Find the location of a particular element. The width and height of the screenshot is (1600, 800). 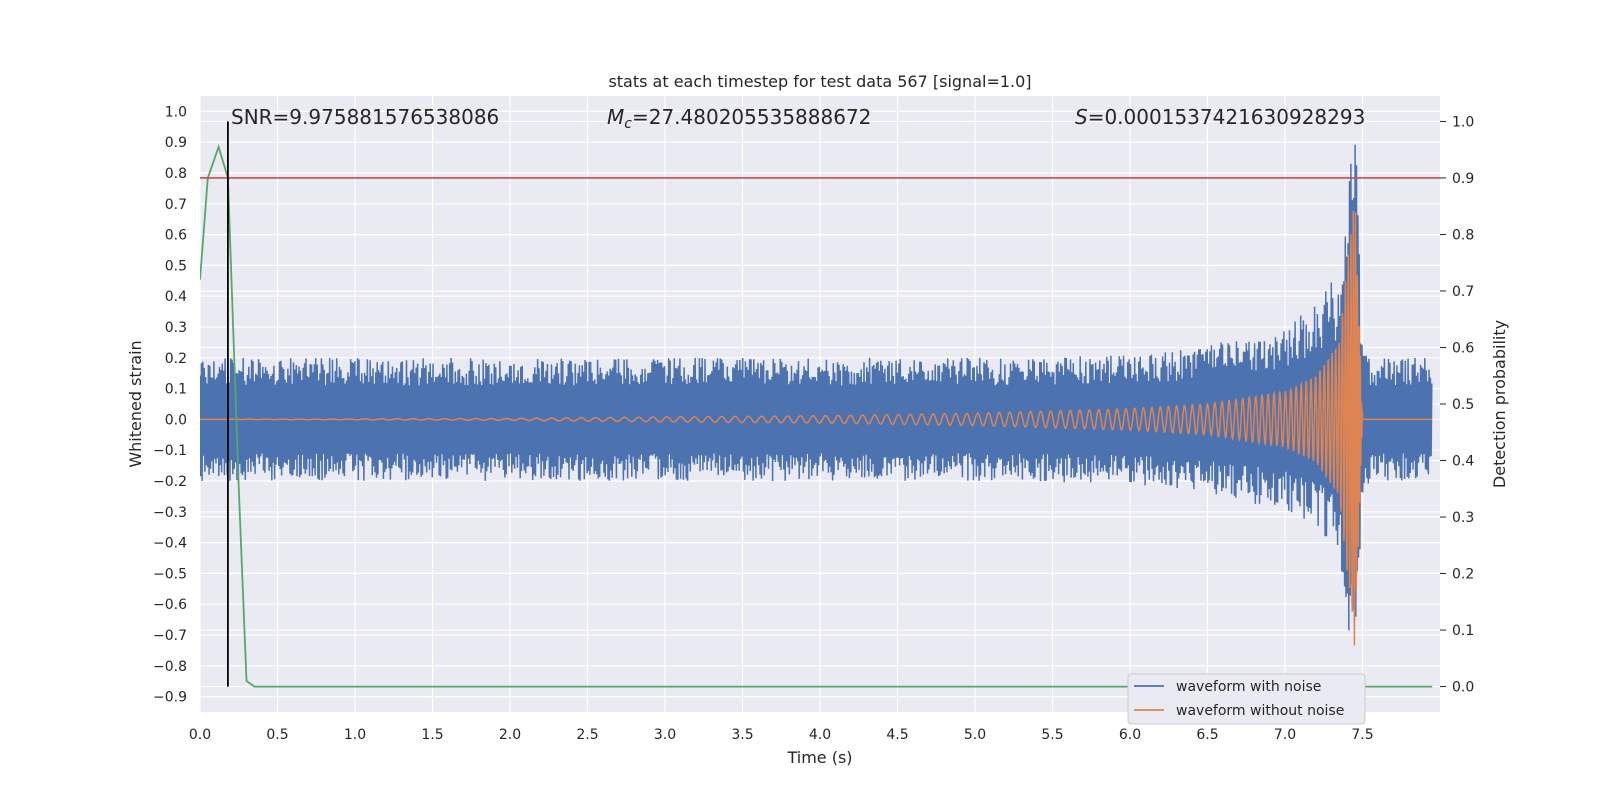

y-axis-label-left: Whitened strain is located at coordinates (135, 403).